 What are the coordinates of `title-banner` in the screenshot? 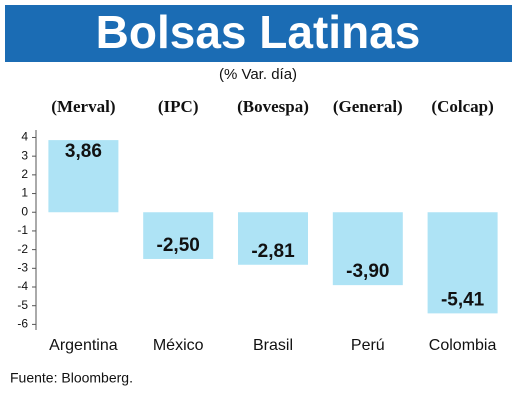 It's located at (258, 33).